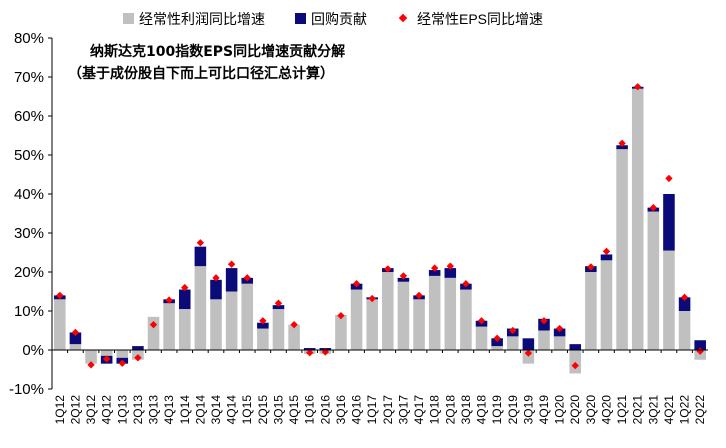 This screenshot has height=448, width=726. I want to click on x-tick-label: 2Q22, so click(700, 410).